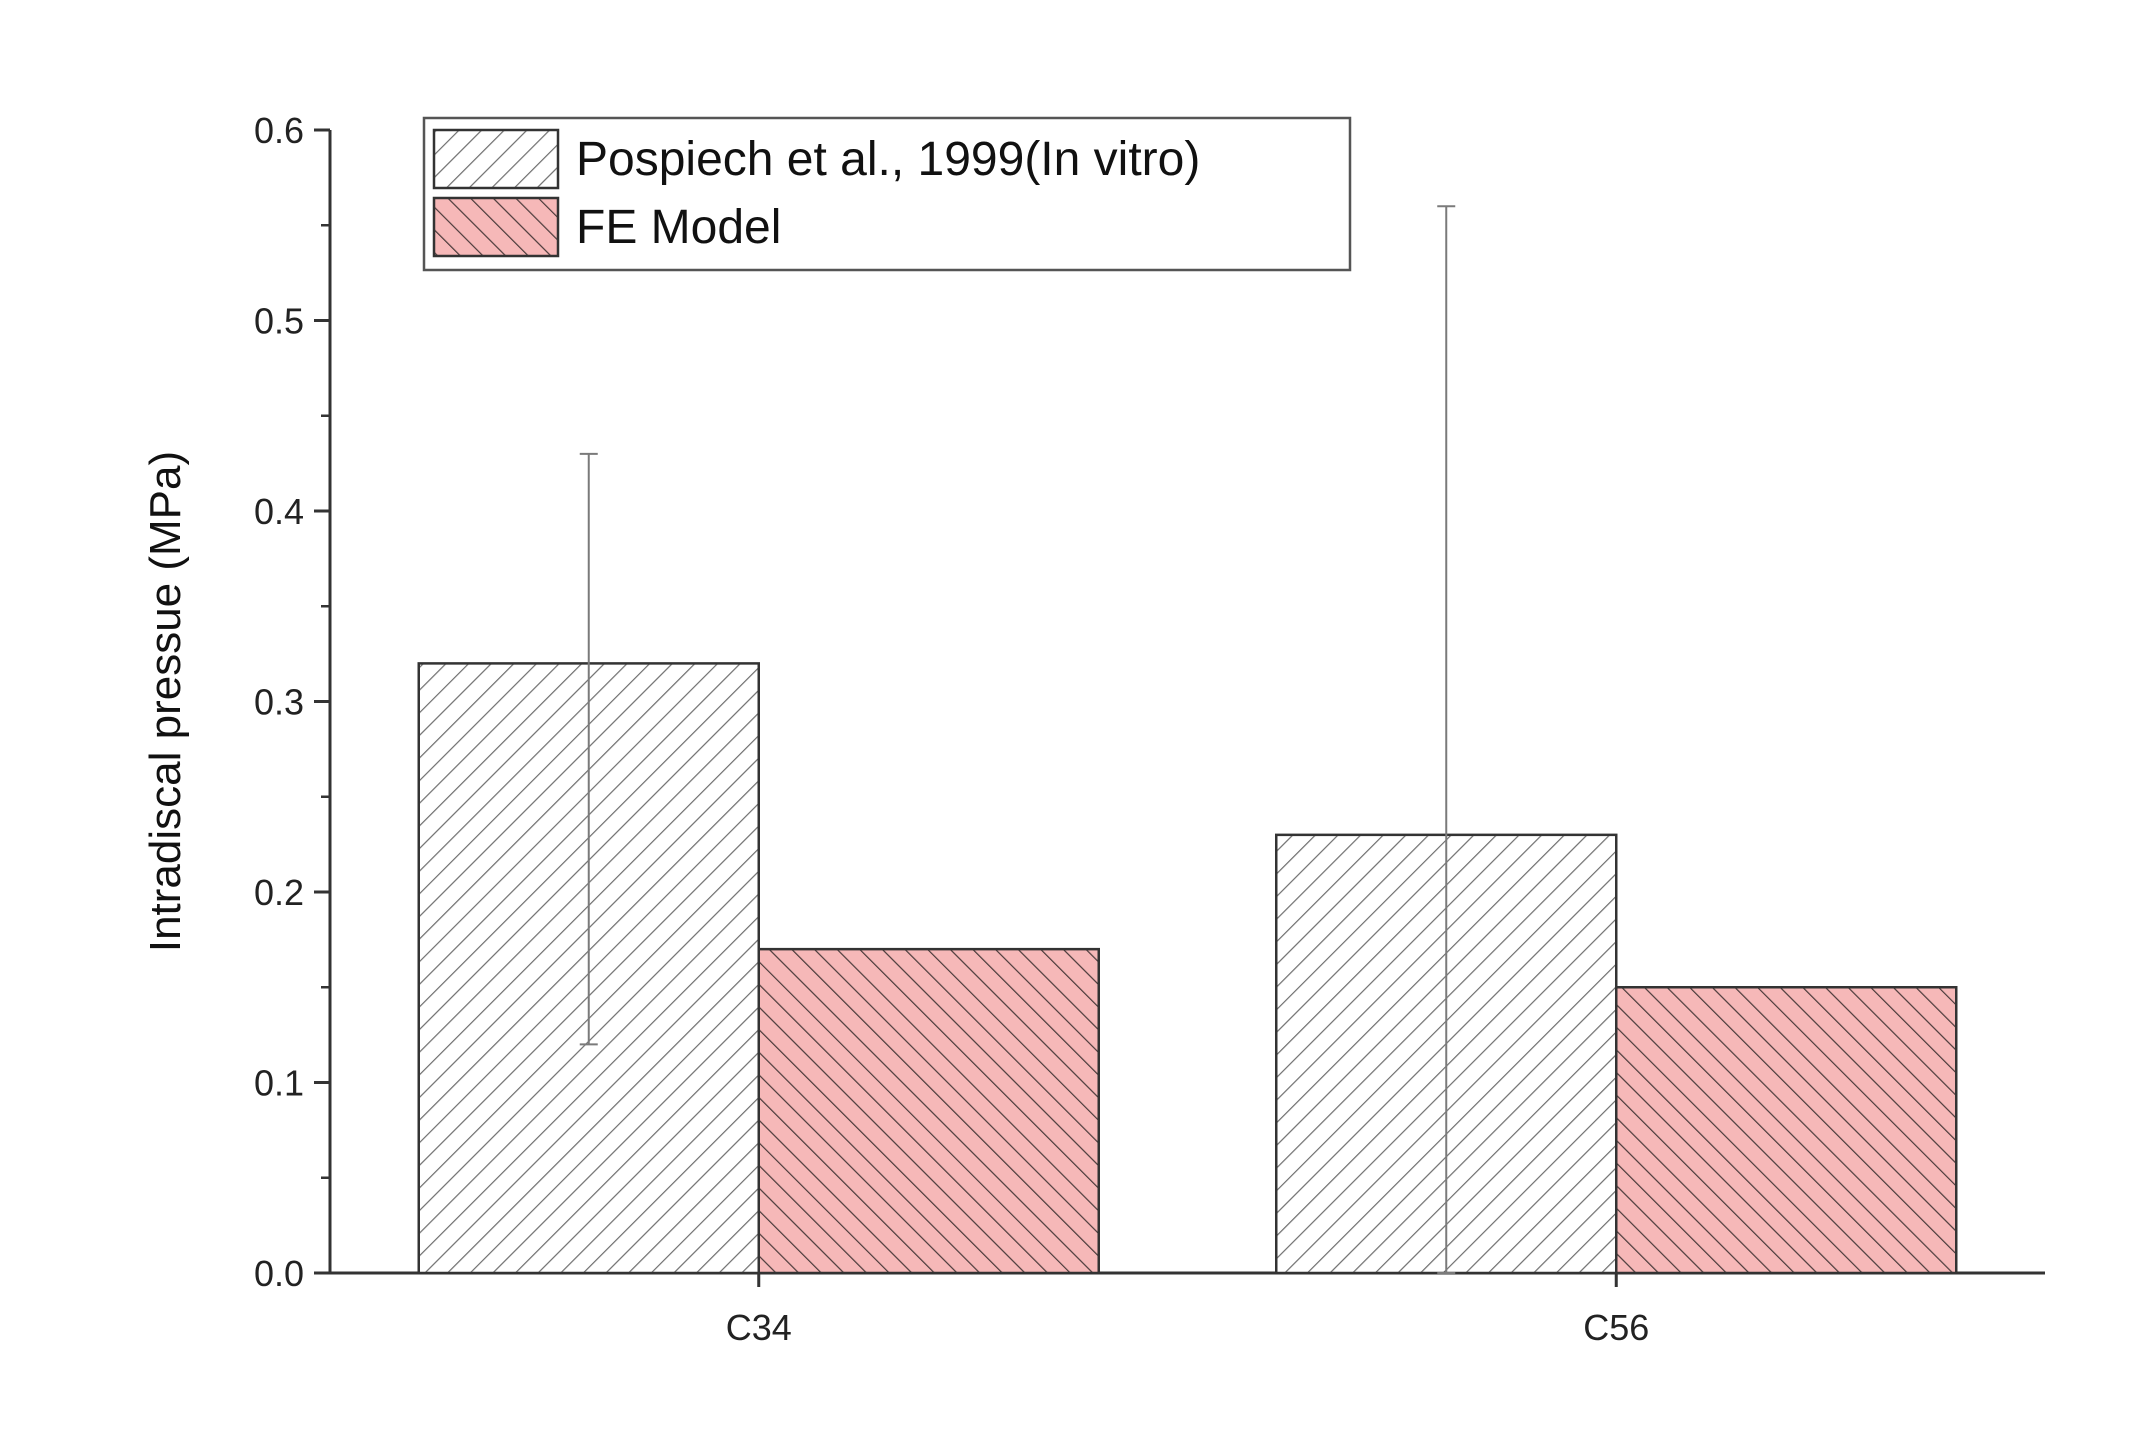 The image size is (2133, 1441). I want to click on y-tick-label: 0.4, so click(279, 511).